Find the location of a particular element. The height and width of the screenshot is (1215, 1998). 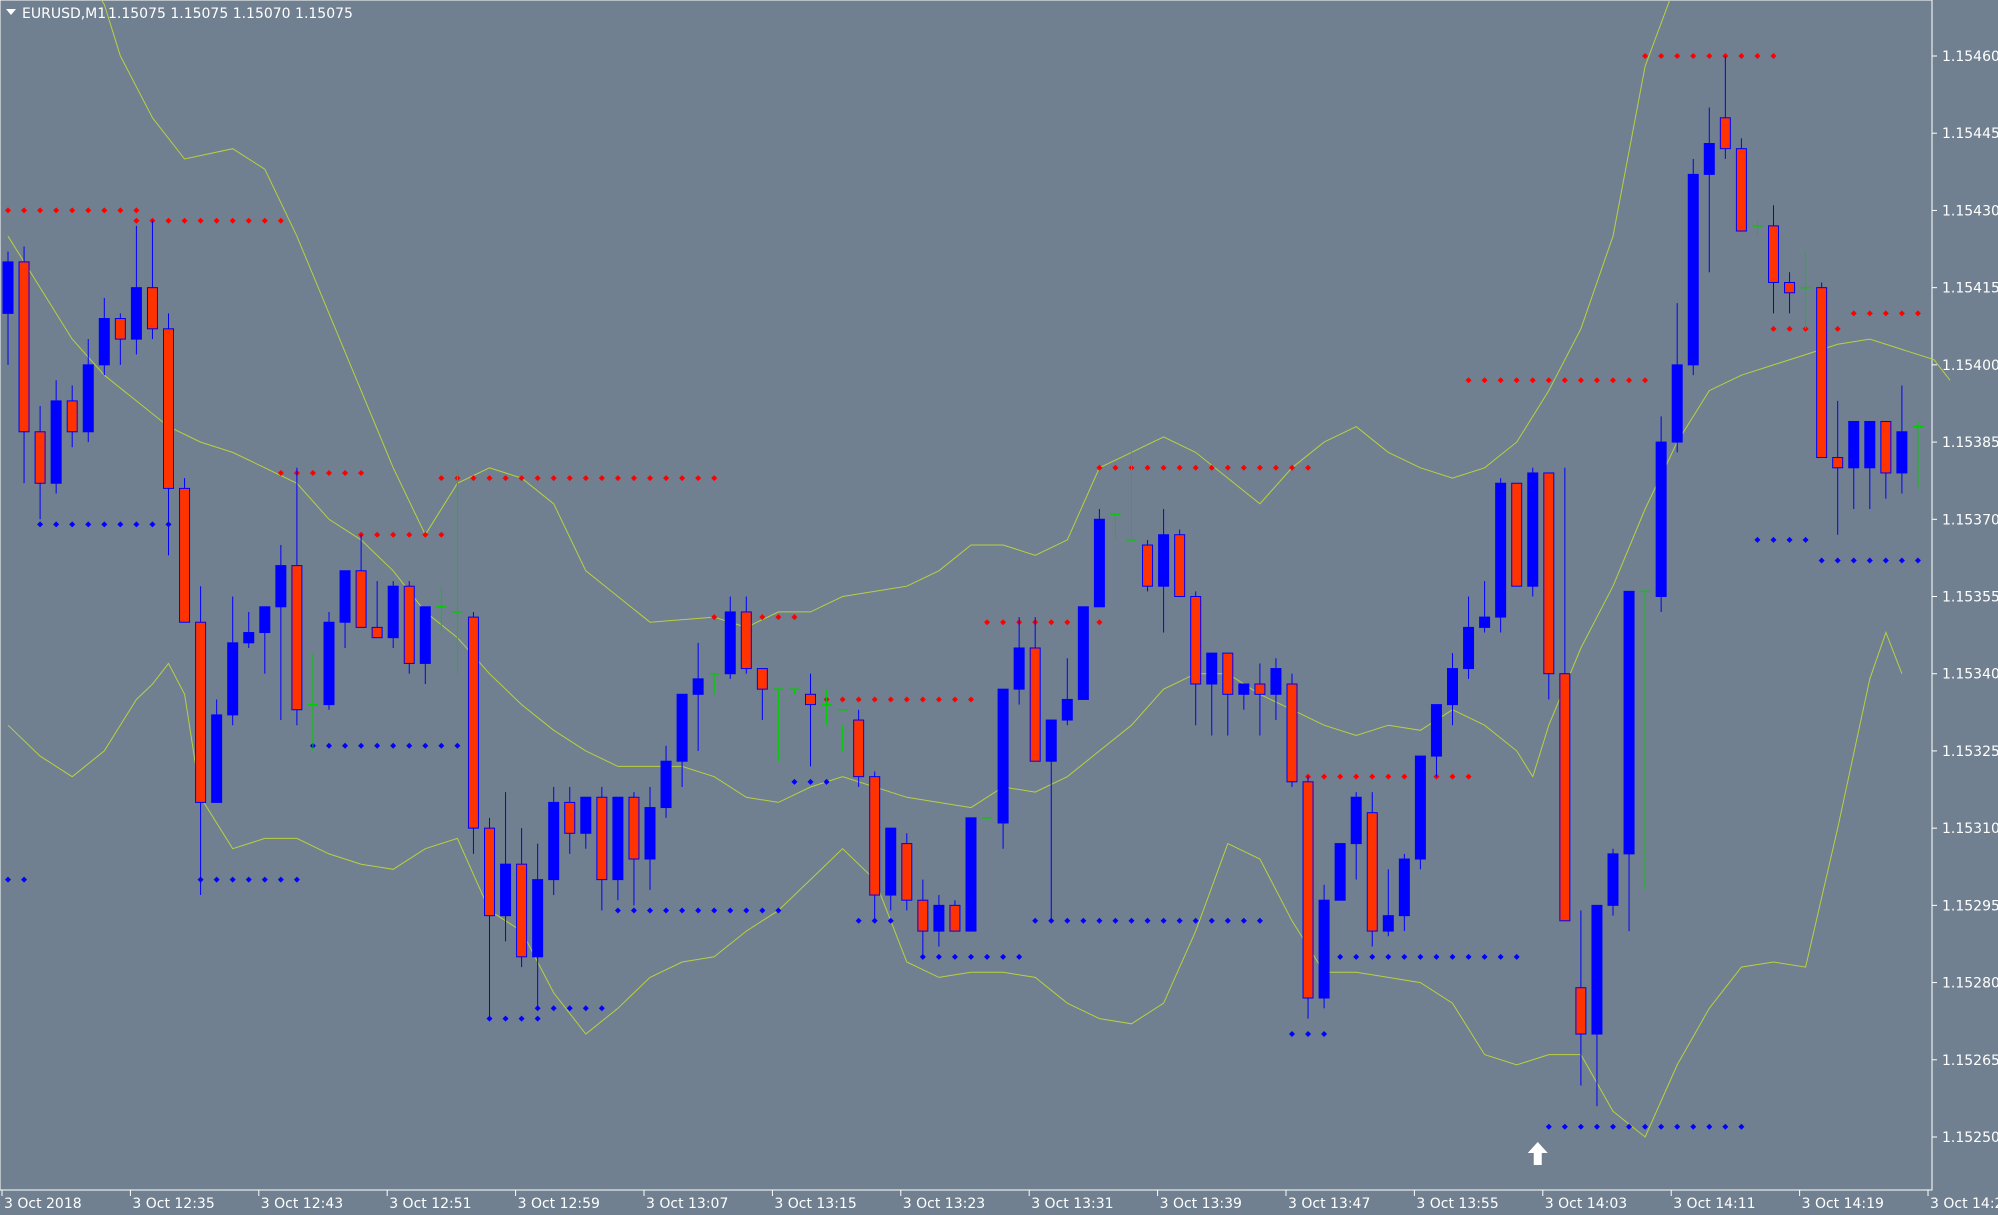

menu-triangle-icon is located at coordinates (11, 12).